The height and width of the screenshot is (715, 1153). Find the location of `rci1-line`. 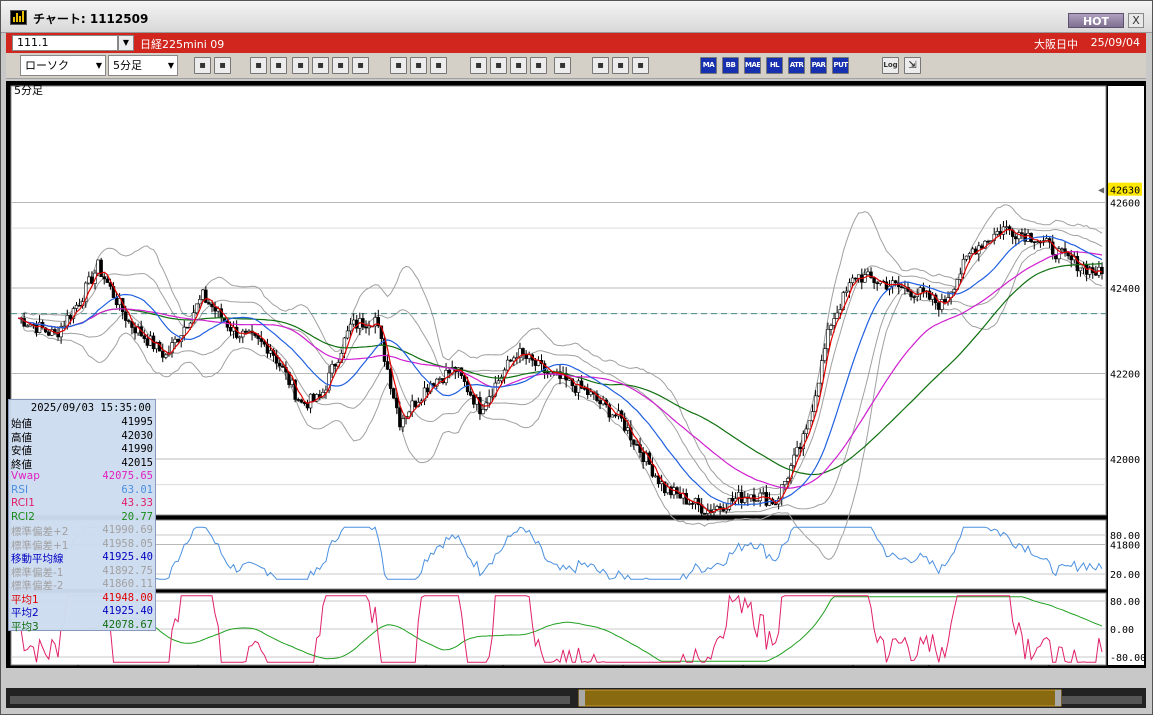

rci1-line is located at coordinates (560, 629).